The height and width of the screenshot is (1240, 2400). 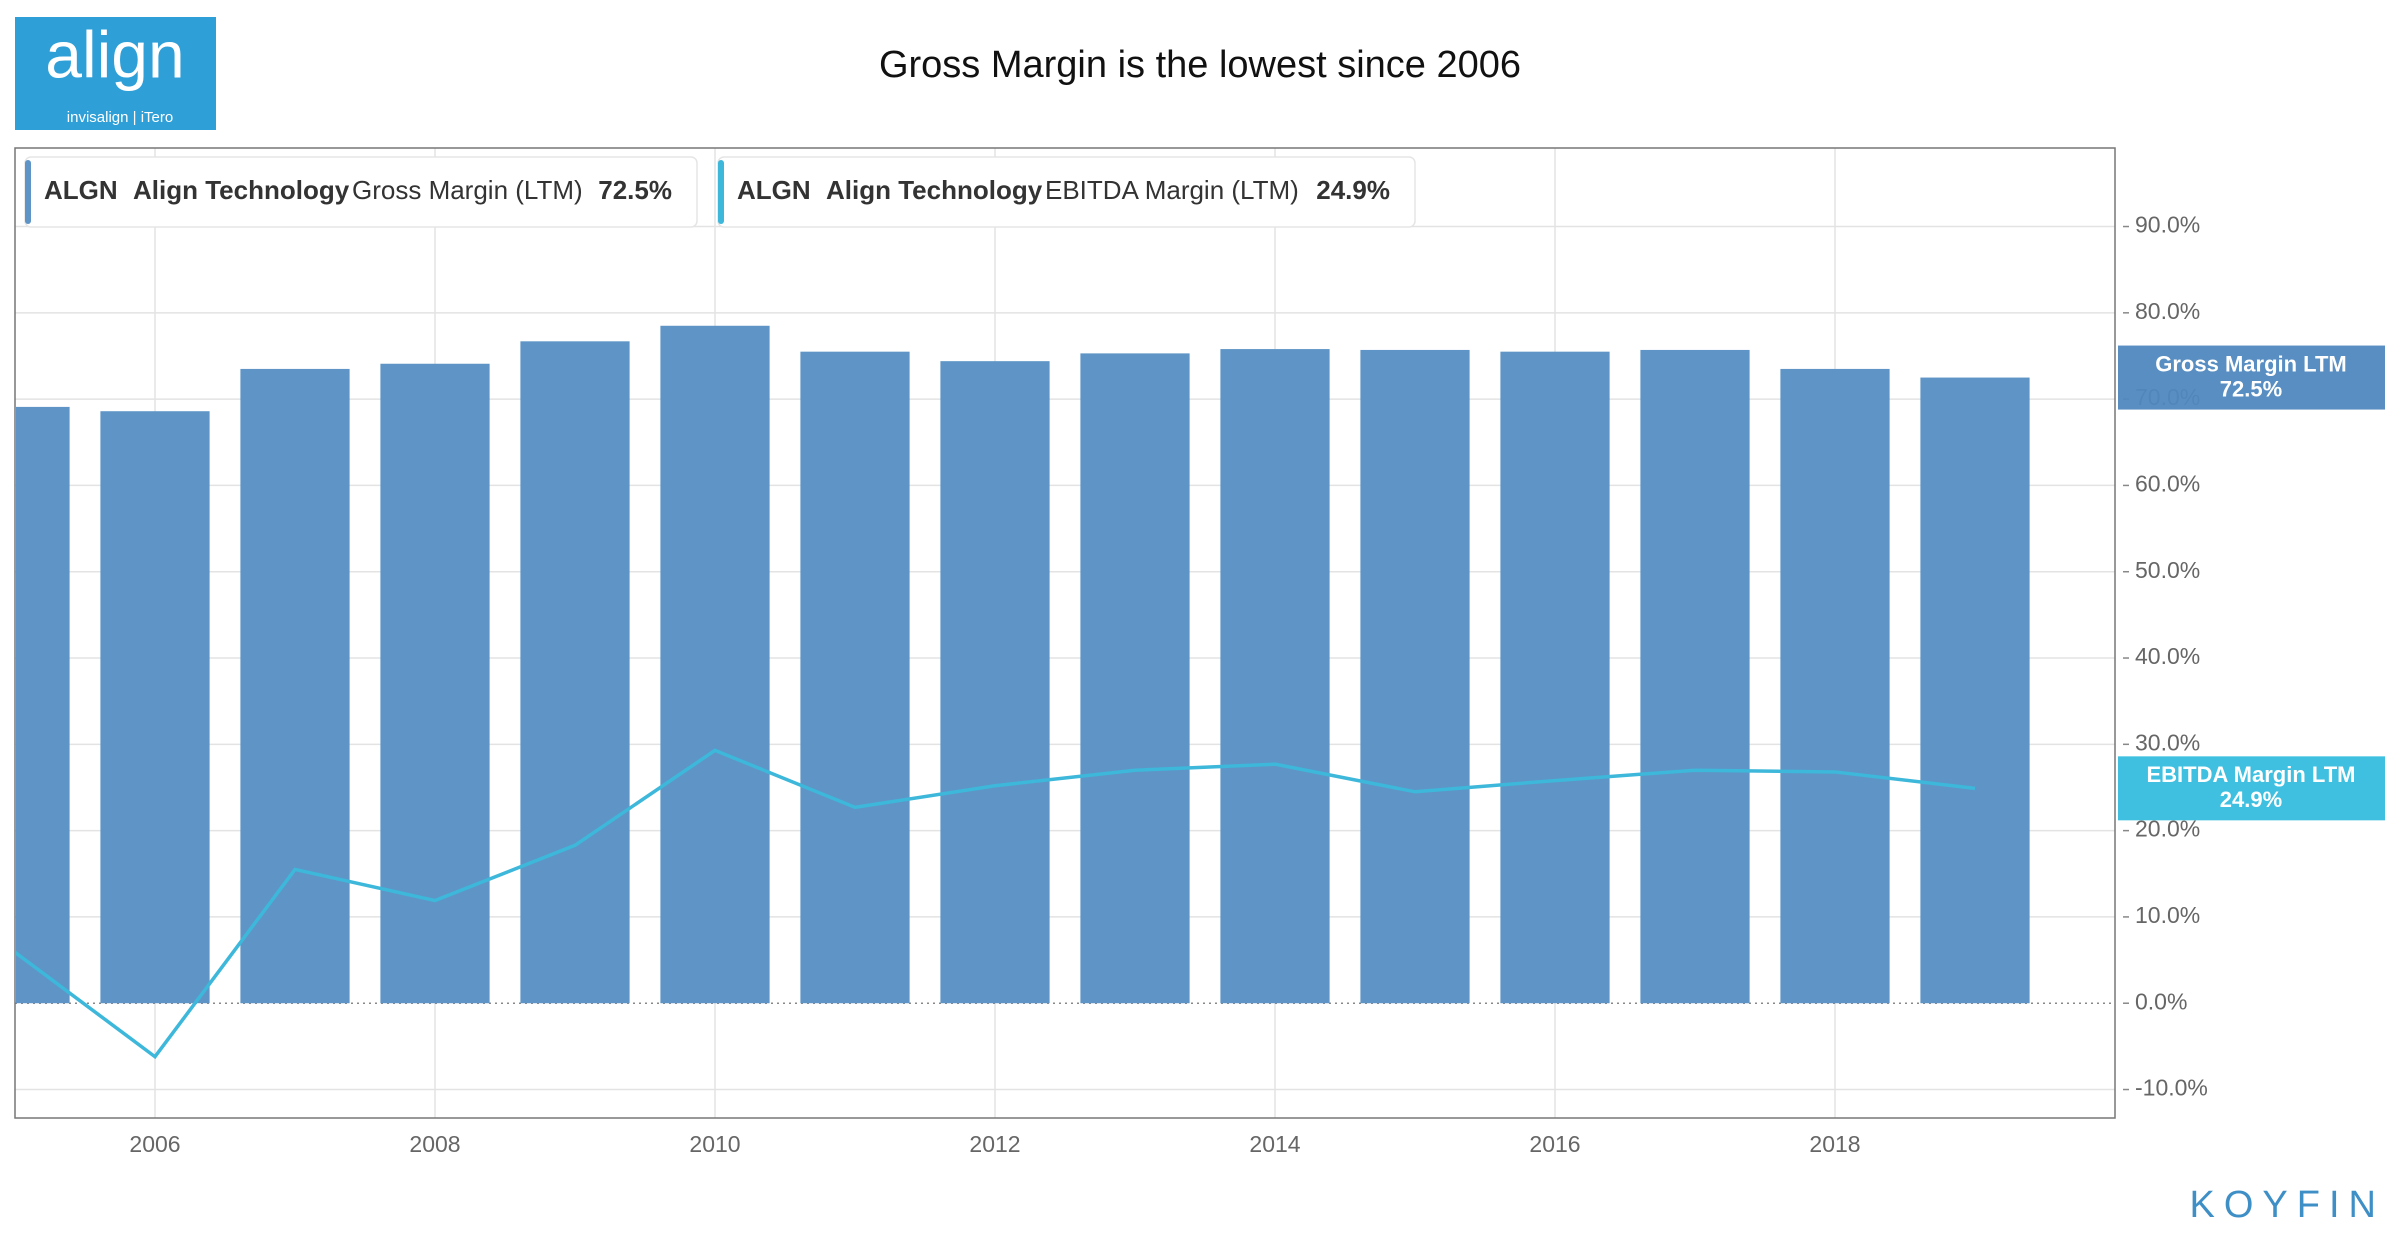 What do you see at coordinates (714, 1144) in the screenshot?
I see `x-tick-label: 2010` at bounding box center [714, 1144].